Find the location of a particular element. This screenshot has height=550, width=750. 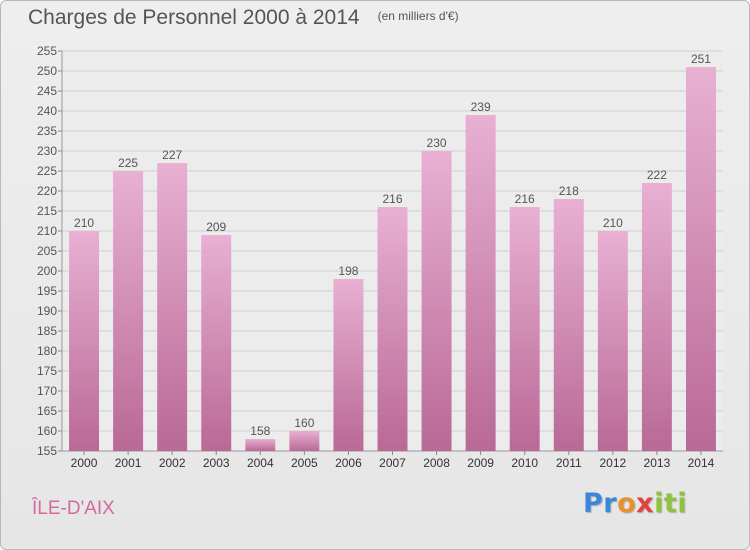

x-tick-label: 2012 is located at coordinates (612, 463).